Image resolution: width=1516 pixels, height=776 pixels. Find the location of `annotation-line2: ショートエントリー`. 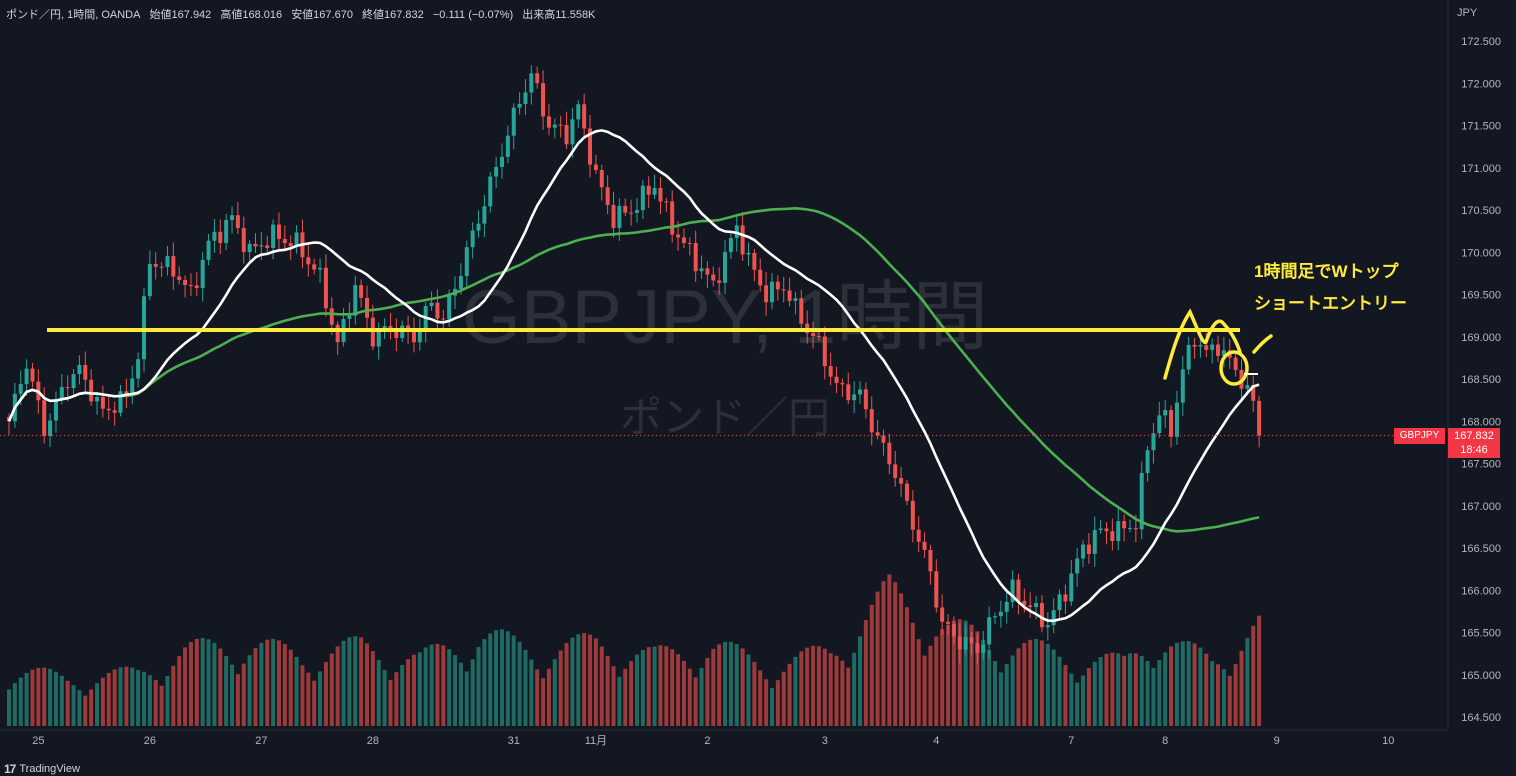

annotation-line2: ショートエントリー is located at coordinates (1330, 303).